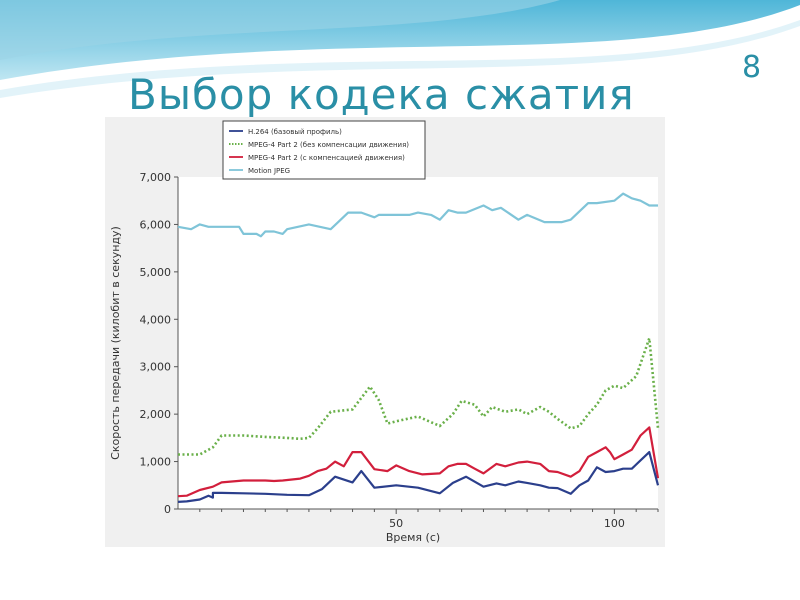 The width and height of the screenshot is (800, 600). What do you see at coordinates (328, 145) in the screenshot?
I see `legend-entry-2: MPEG-4 Part 2 (без компенсации движения)` at bounding box center [328, 145].